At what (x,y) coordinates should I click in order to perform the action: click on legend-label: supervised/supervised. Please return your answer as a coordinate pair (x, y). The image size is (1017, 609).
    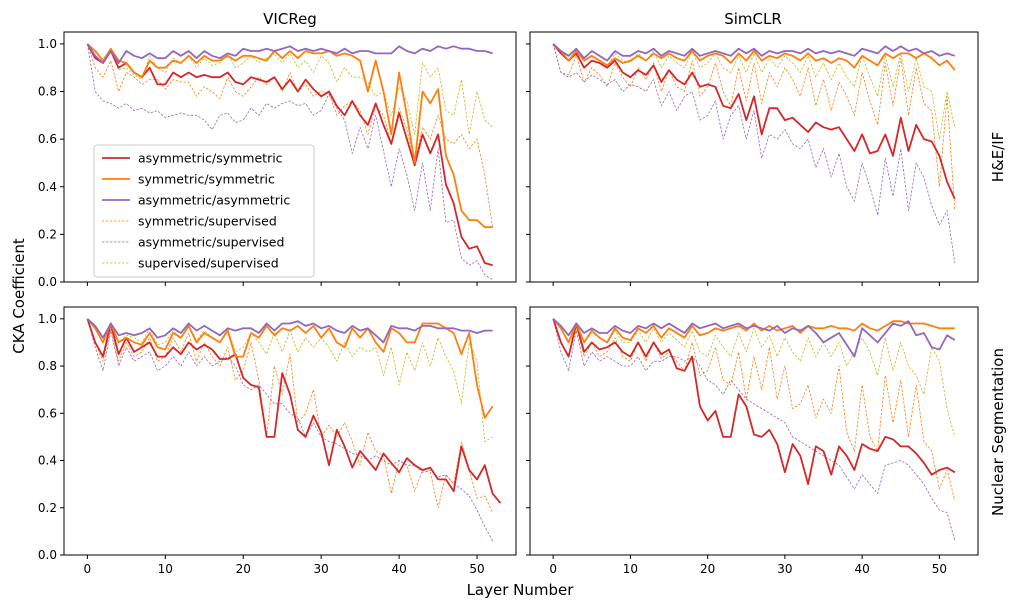
    Looking at the image, I should click on (208, 263).